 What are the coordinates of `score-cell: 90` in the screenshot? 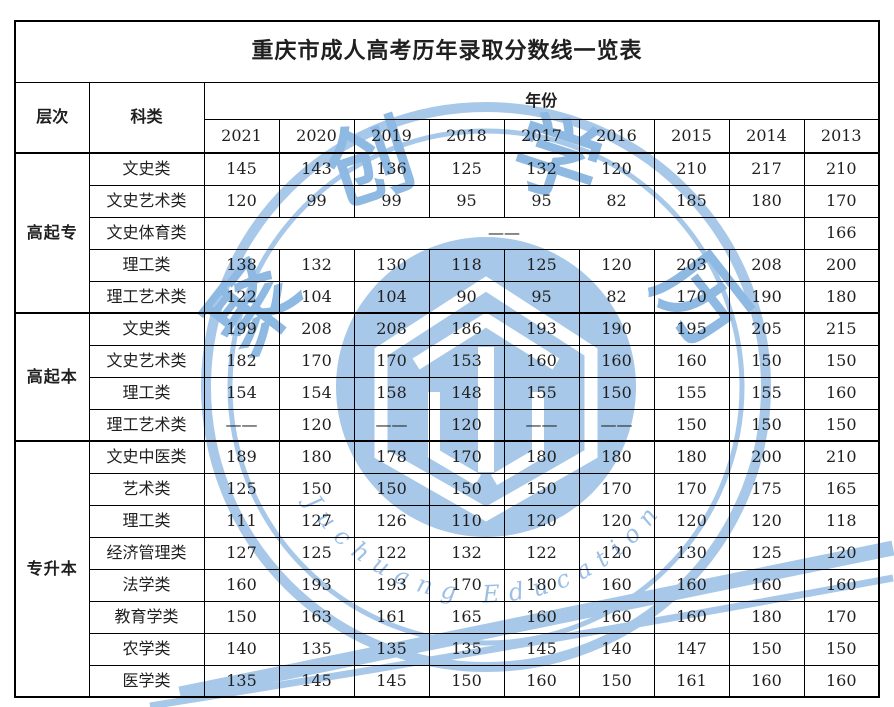 It's located at (466, 297).